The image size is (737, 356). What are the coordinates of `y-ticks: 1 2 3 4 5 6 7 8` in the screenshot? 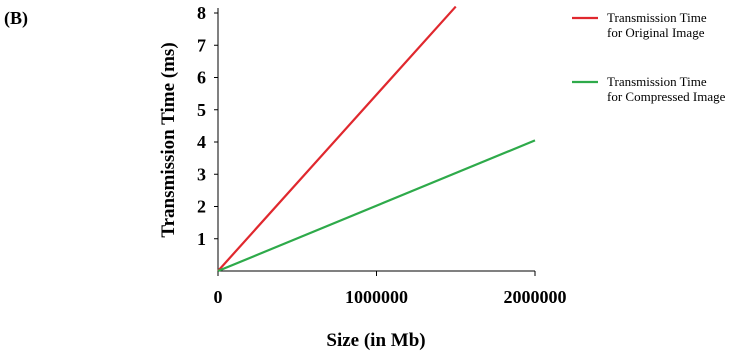 It's located at (207, 126).